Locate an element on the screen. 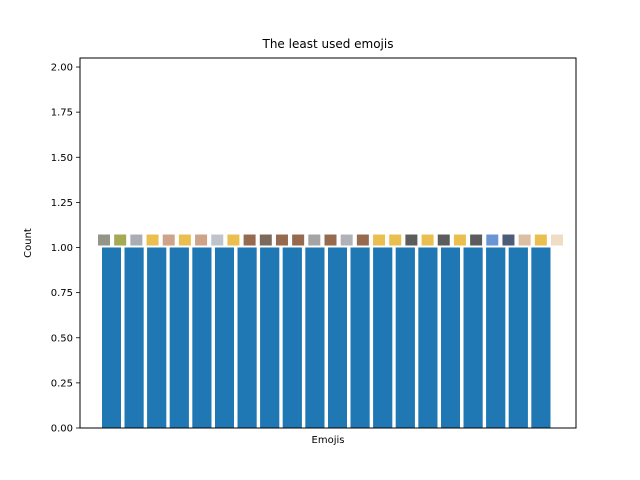 Image resolution: width=640 pixels, height=480 pixels. y-axis: 0.00 0.25 0.50 0.75 1.00 1.25 1.50 1.75 2.00 is located at coordinates (65, 249).